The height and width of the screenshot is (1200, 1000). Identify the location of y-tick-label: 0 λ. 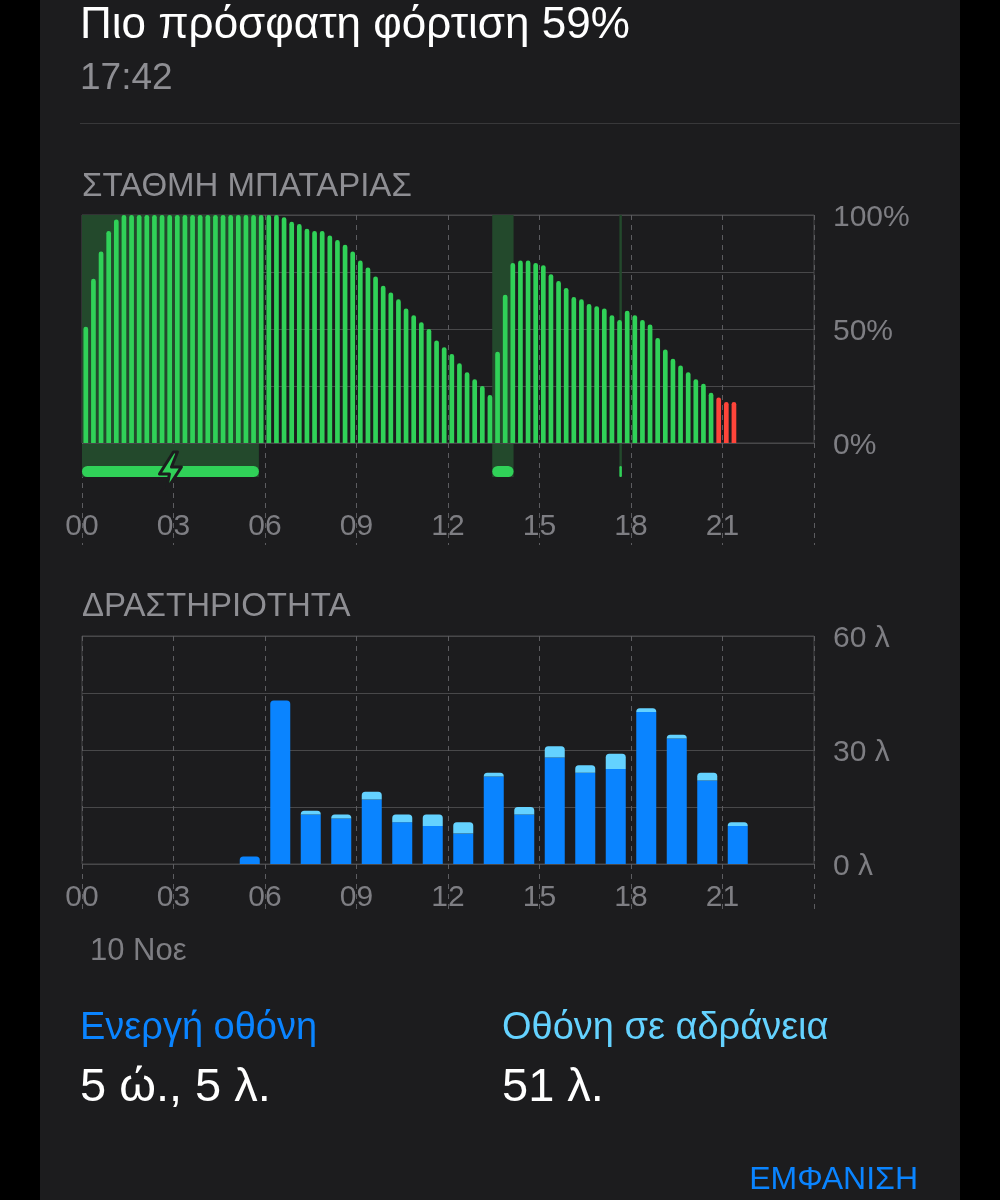
(853, 864).